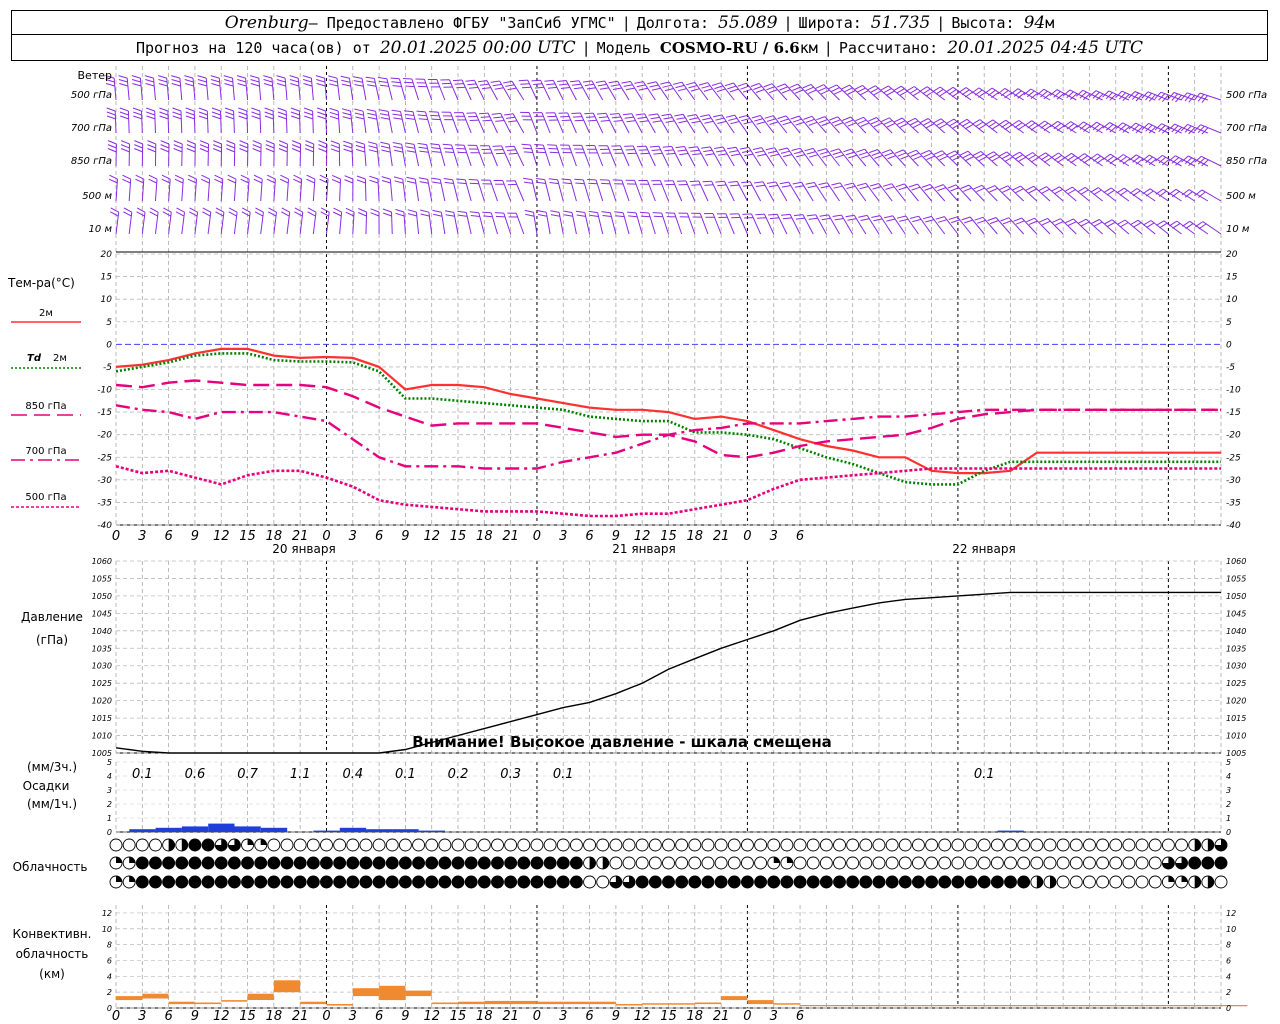  I want to click on alt-unit: м, so click(1050, 22).